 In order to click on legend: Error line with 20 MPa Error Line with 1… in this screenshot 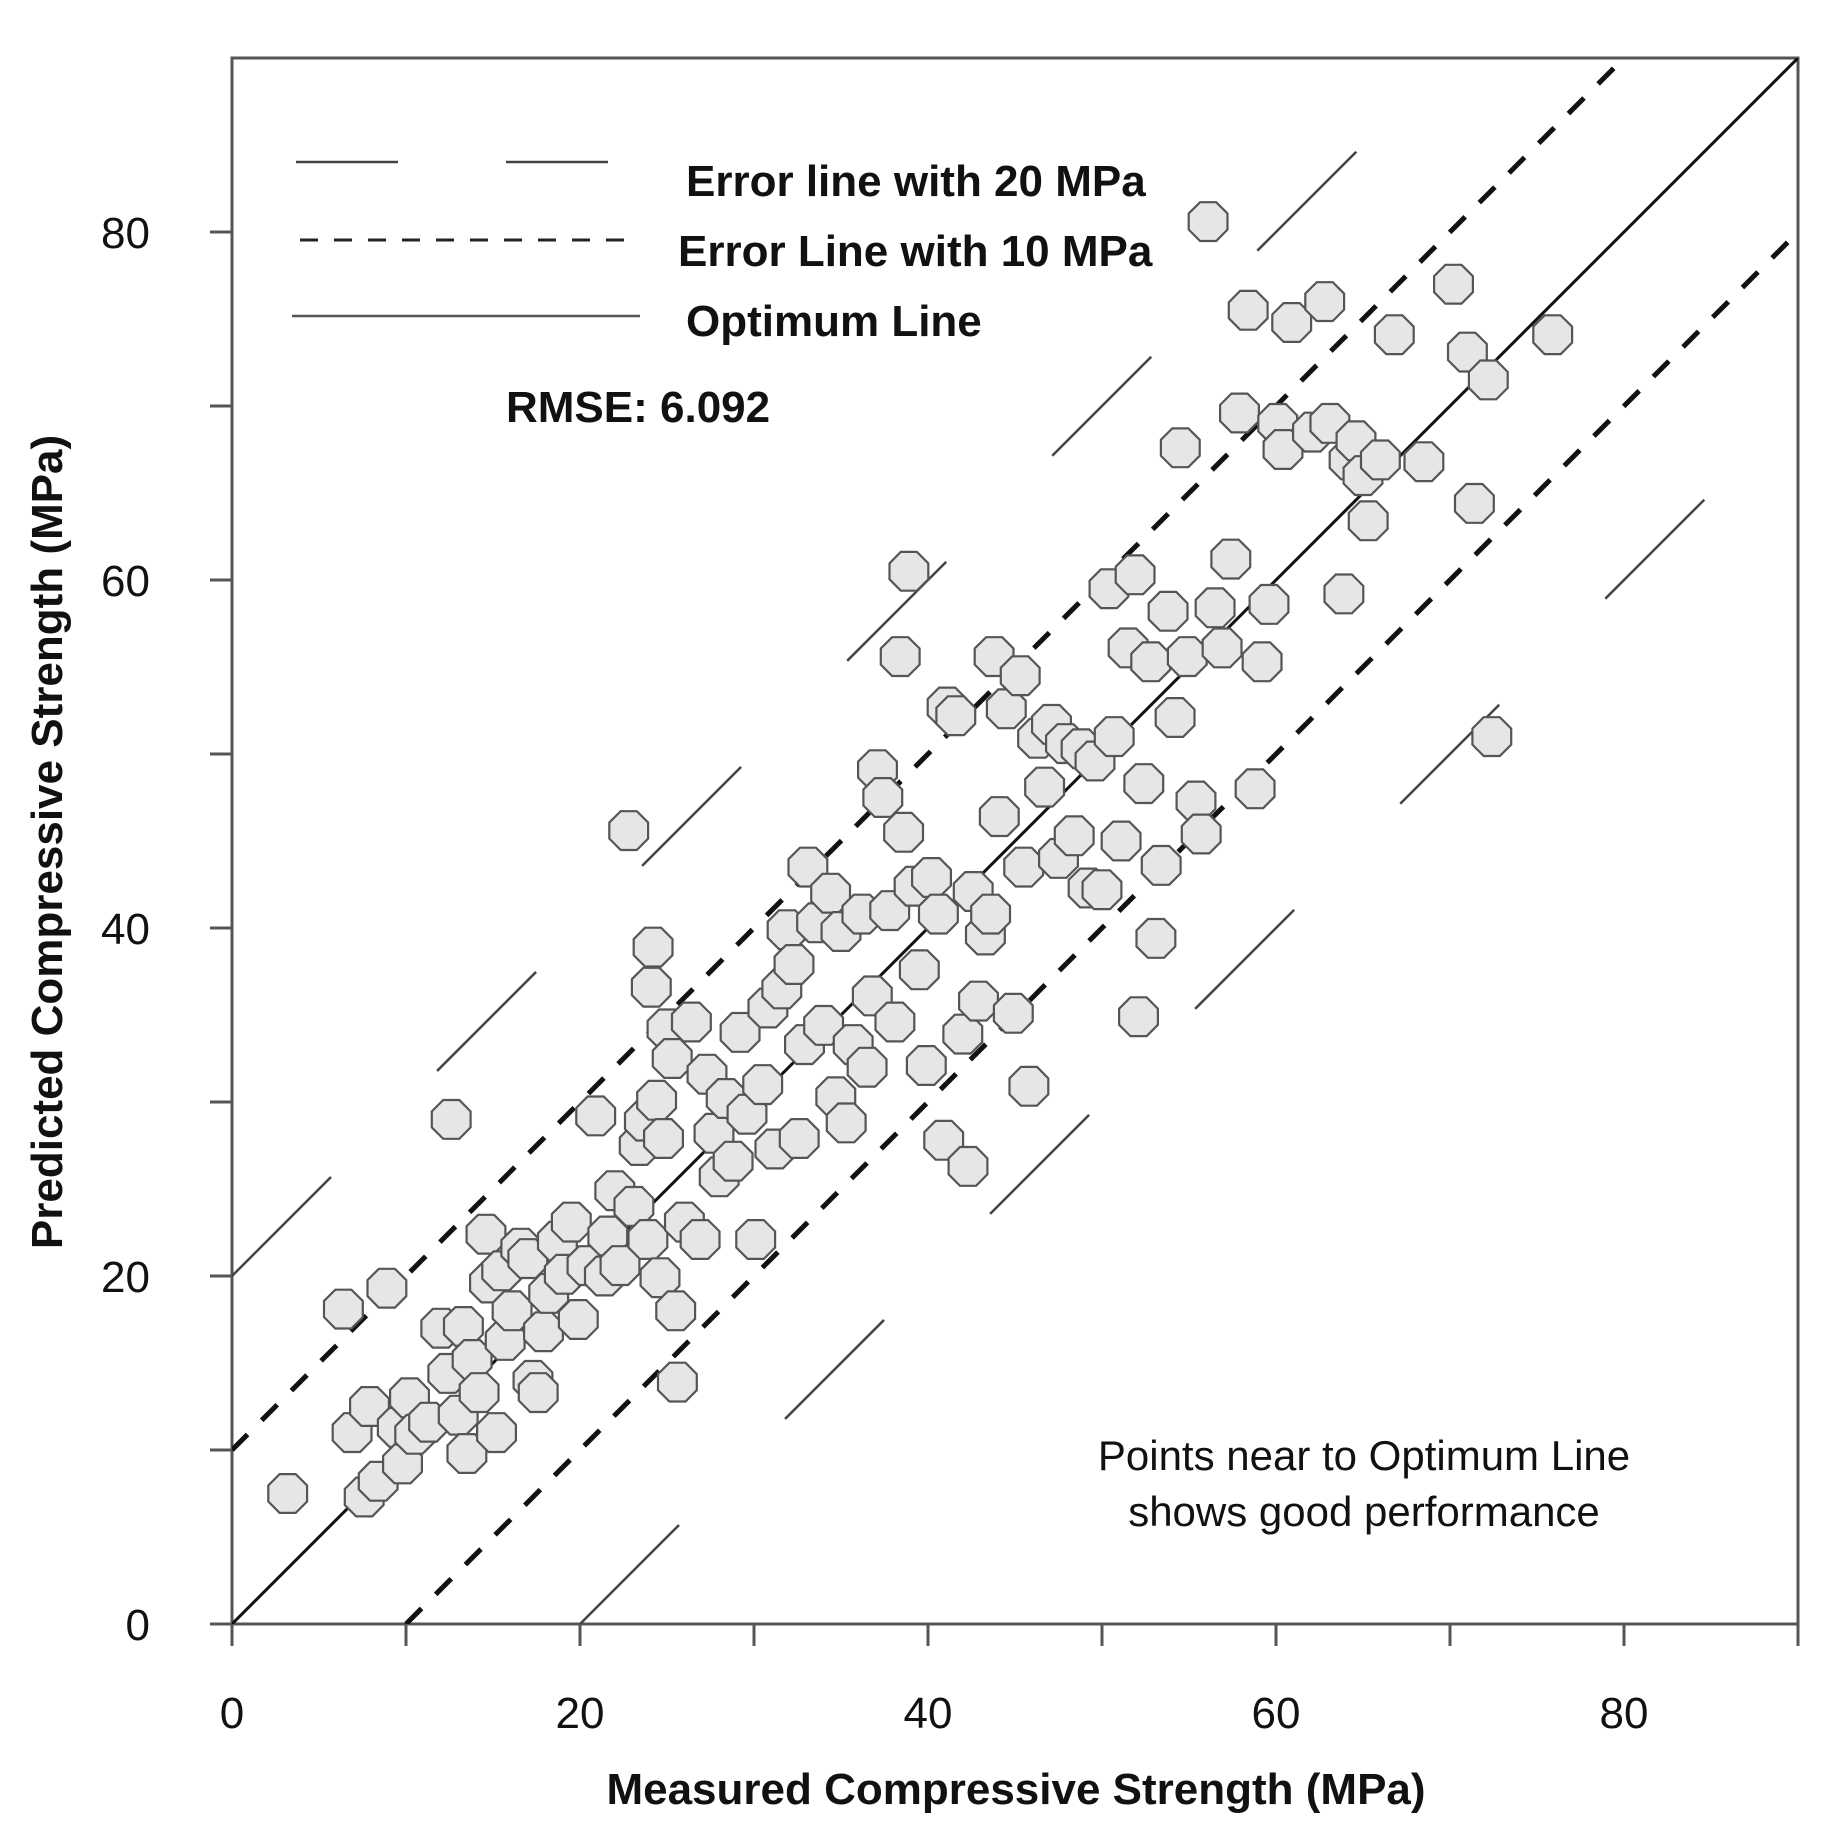, I will do `click(722, 251)`.